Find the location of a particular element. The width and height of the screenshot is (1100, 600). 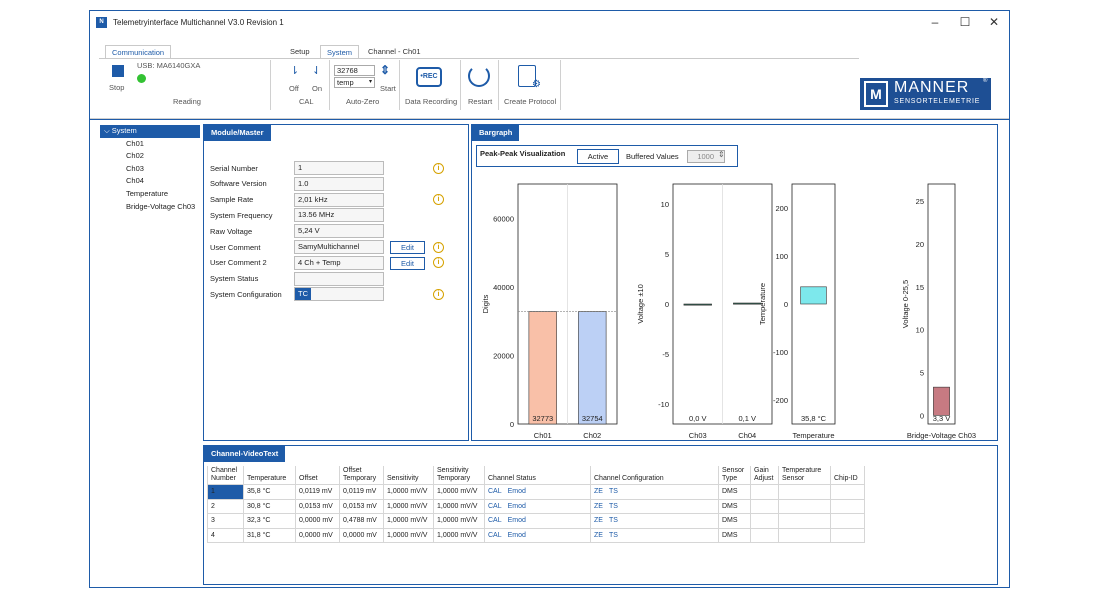

column-header: Temperature Sensor is located at coordinates (804, 475).